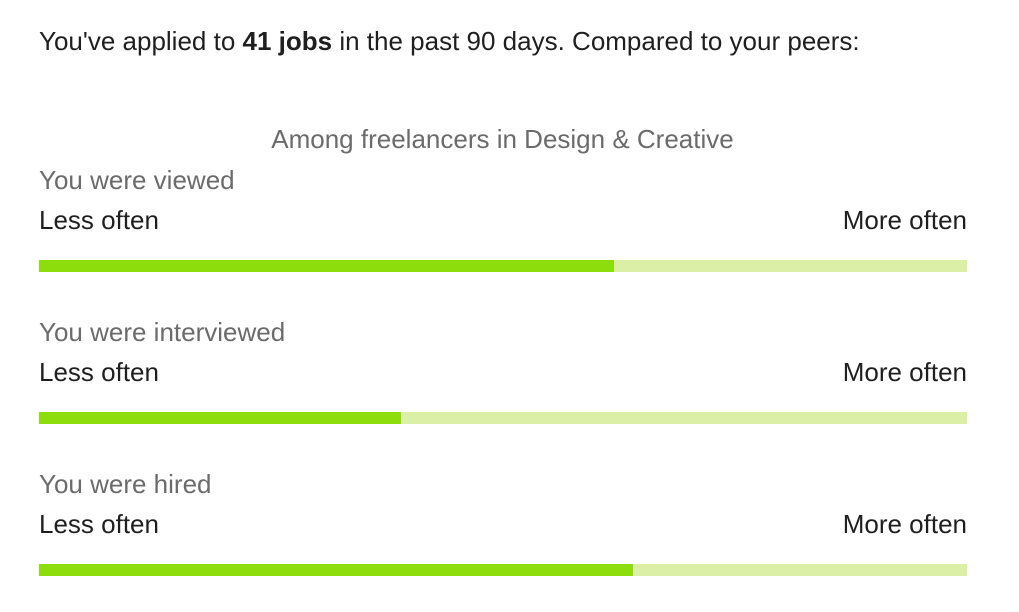  Describe the element at coordinates (502, 139) in the screenshot. I see `peer-group-heading: Among freelancers in Design & Creative` at that location.